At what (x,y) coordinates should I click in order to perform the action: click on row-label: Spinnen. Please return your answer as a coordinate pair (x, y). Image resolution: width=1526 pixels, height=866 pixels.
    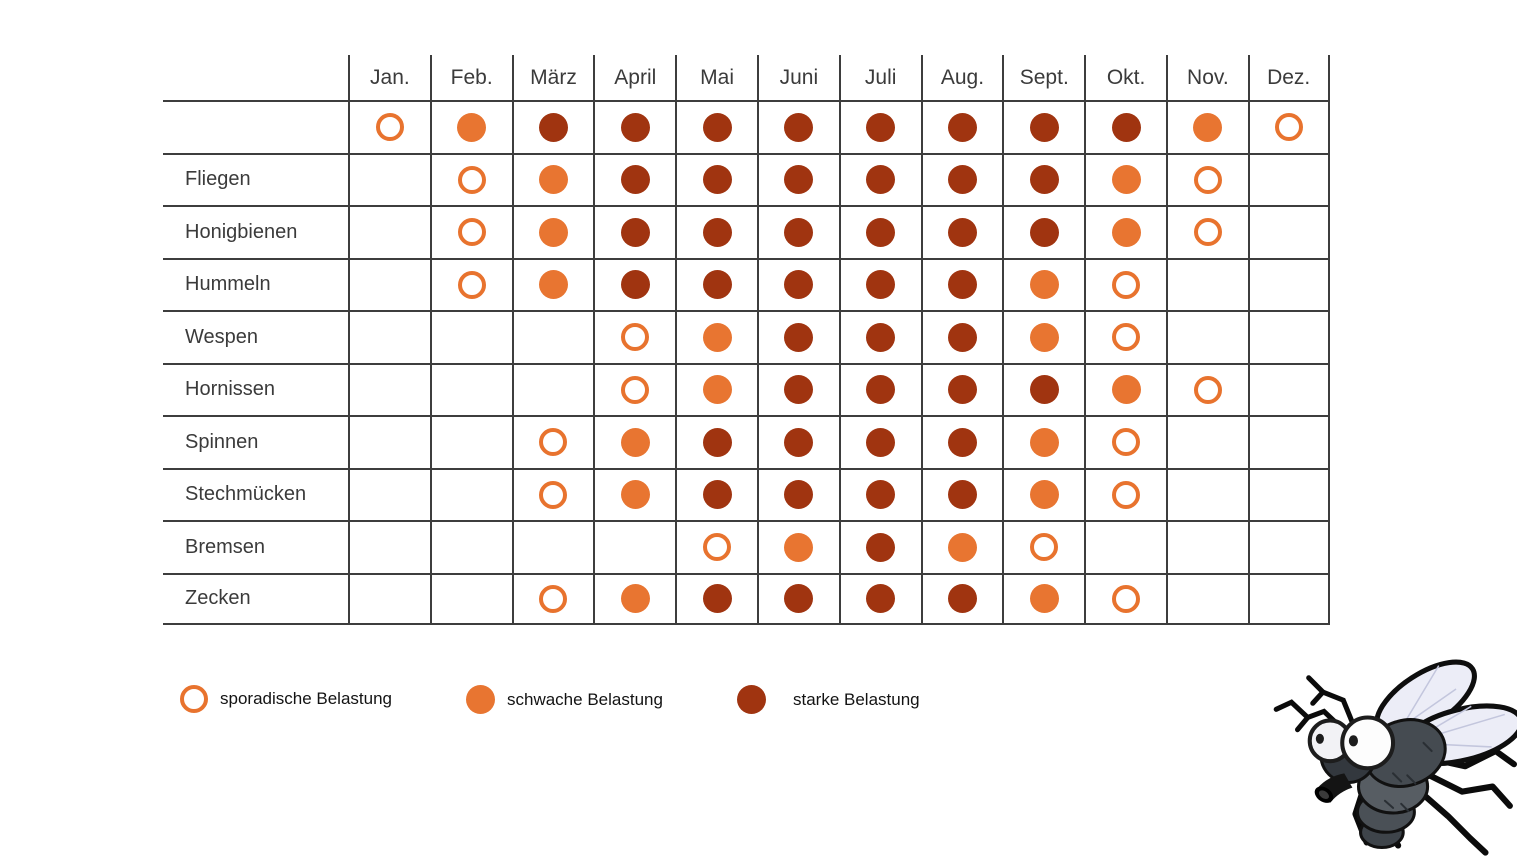
    Looking at the image, I should click on (255, 441).